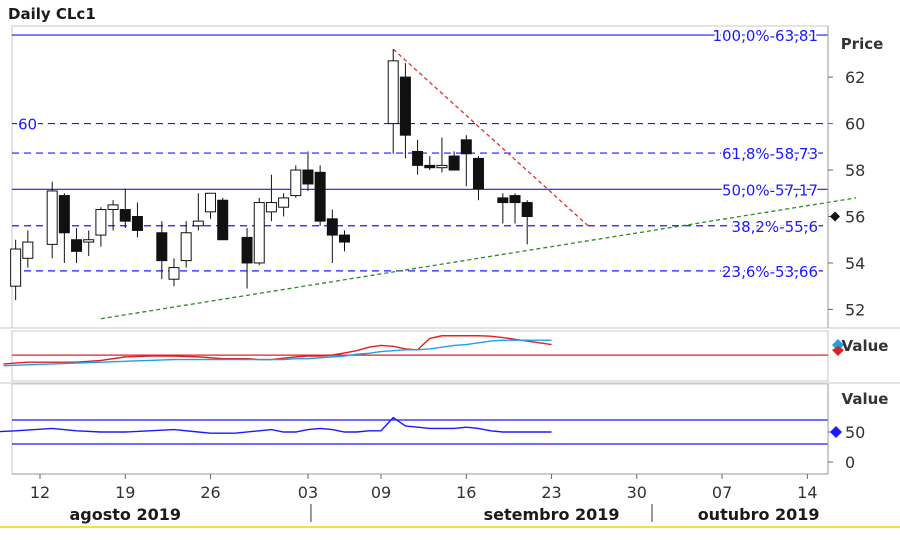 The height and width of the screenshot is (540, 900). What do you see at coordinates (490, 137) in the screenshot?
I see `resistance-trendline` at bounding box center [490, 137].